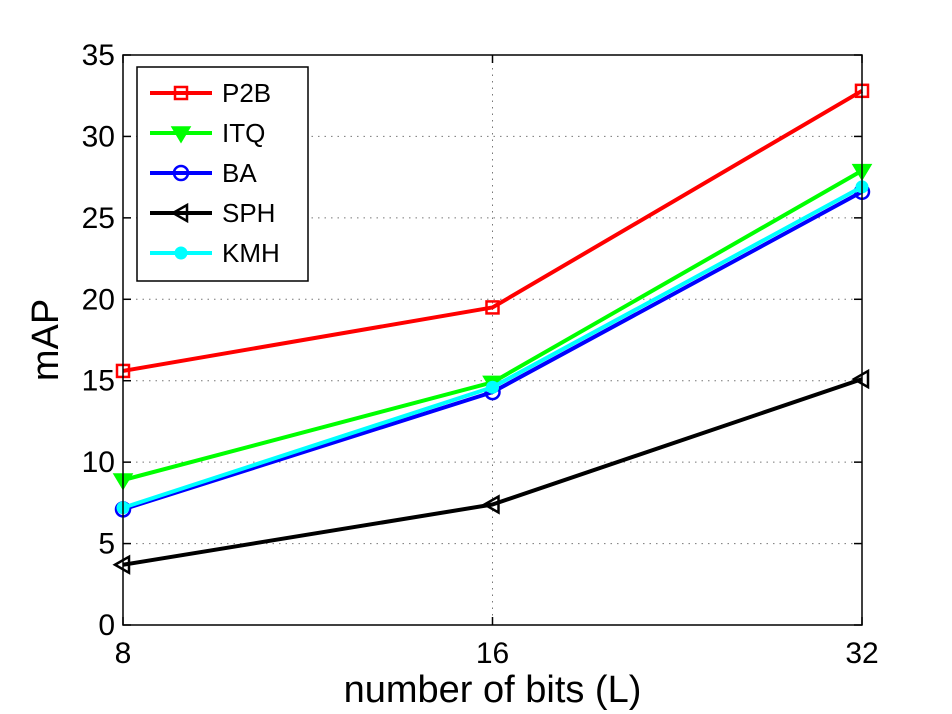 The height and width of the screenshot is (714, 952). Describe the element at coordinates (181, 93) in the screenshot. I see `legend-marker-p2b` at that location.